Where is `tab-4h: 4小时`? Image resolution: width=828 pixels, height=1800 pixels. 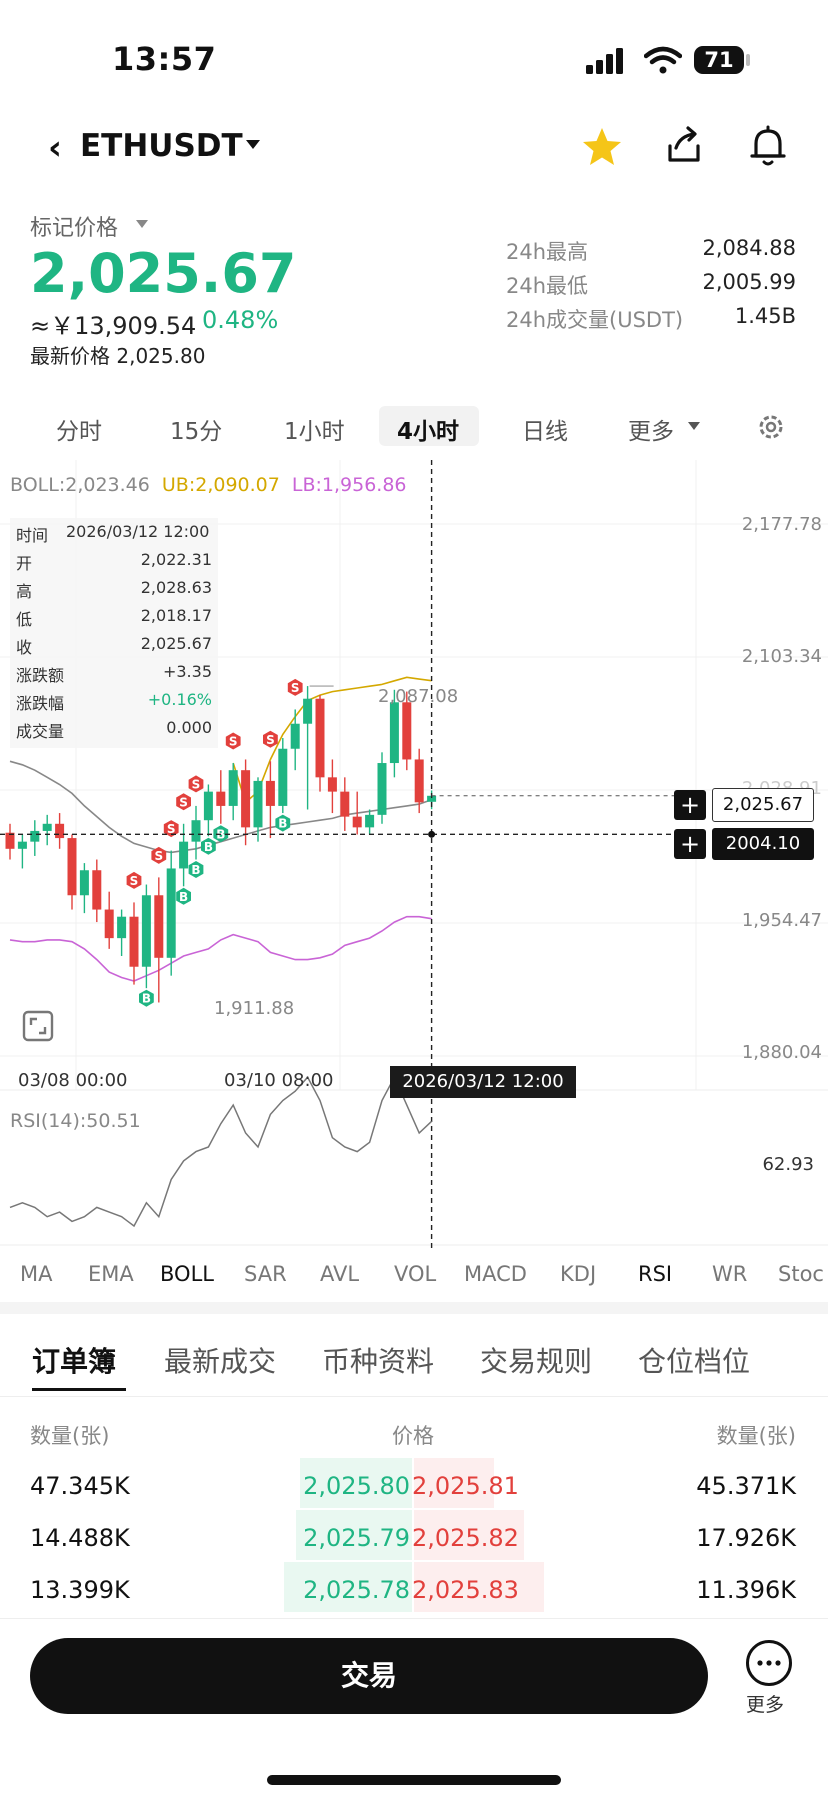
tab-4h: 4小时 is located at coordinates (428, 432).